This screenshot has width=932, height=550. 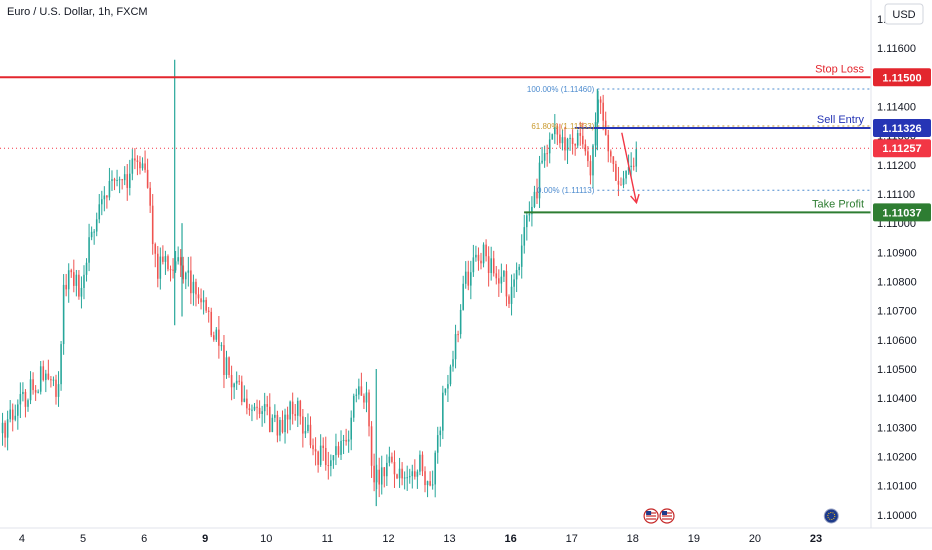 I want to click on y-tick-label: 1.10000, so click(x=897, y=516).